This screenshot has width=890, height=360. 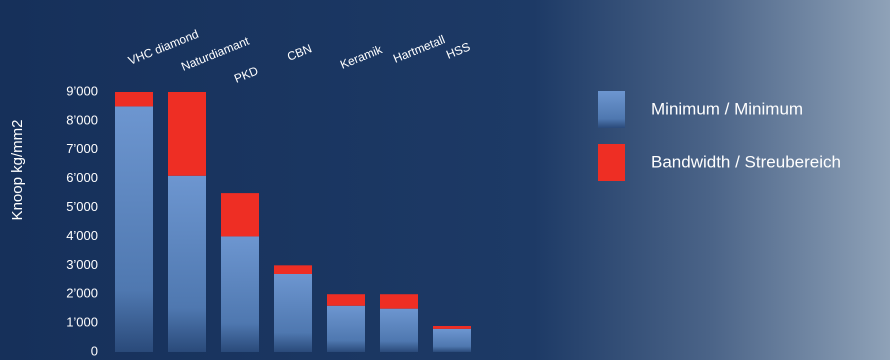 What do you see at coordinates (82, 177) in the screenshot?
I see `y-tick-label: 6’000` at bounding box center [82, 177].